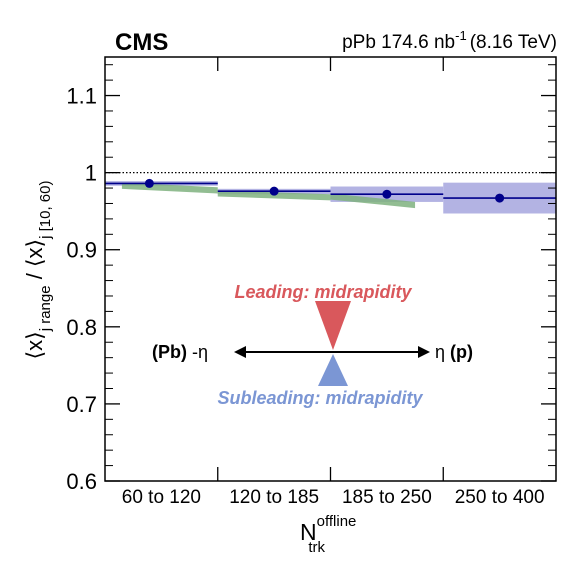 The height and width of the screenshot is (565, 580). What do you see at coordinates (320, 398) in the screenshot?
I see `subleading-label: Subleading: midrapidity` at bounding box center [320, 398].